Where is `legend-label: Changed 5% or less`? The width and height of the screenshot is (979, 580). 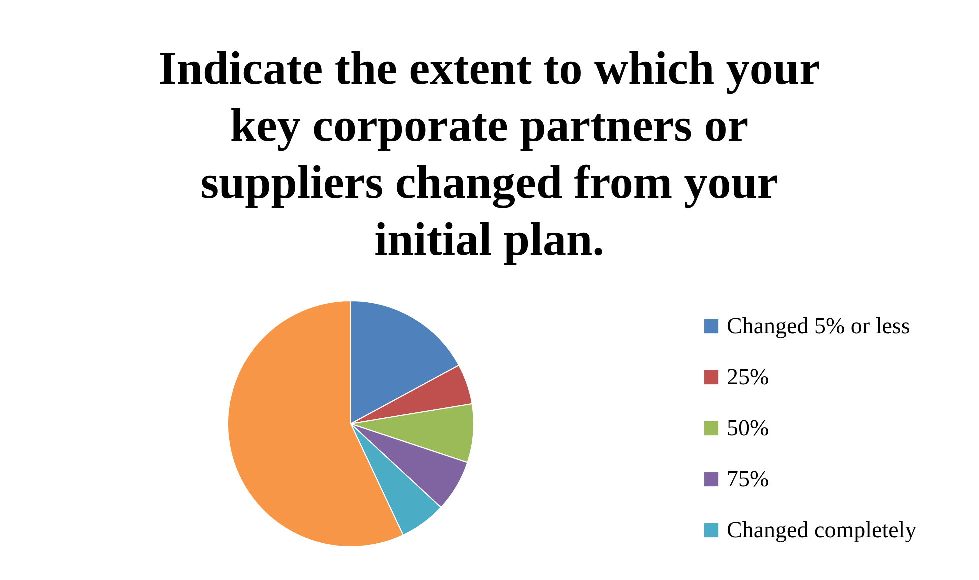
legend-label: Changed 5% or less is located at coordinates (818, 326).